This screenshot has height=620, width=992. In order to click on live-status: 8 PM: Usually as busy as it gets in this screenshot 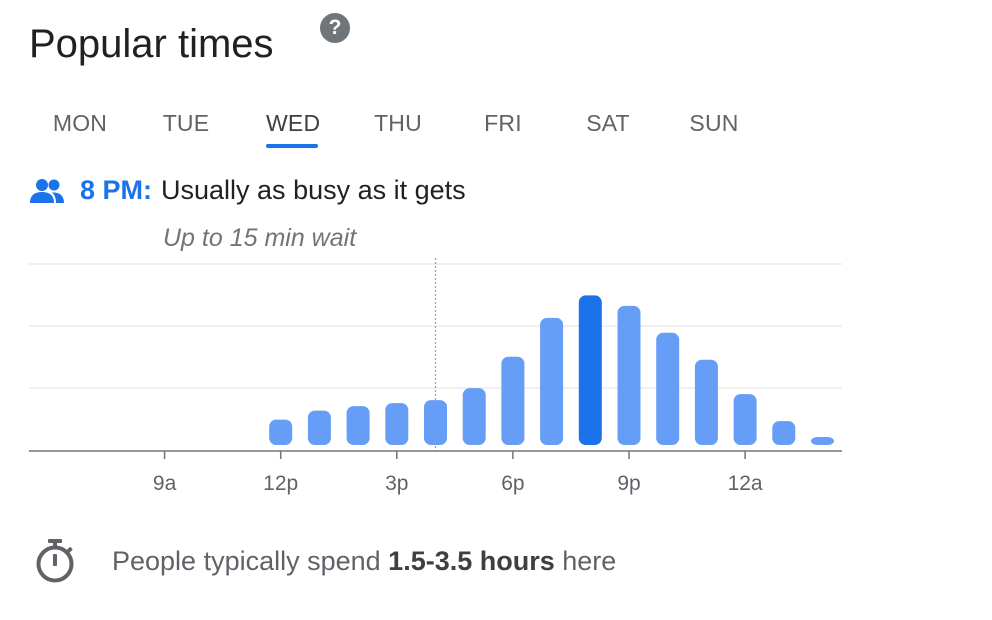, I will do `click(248, 190)`.